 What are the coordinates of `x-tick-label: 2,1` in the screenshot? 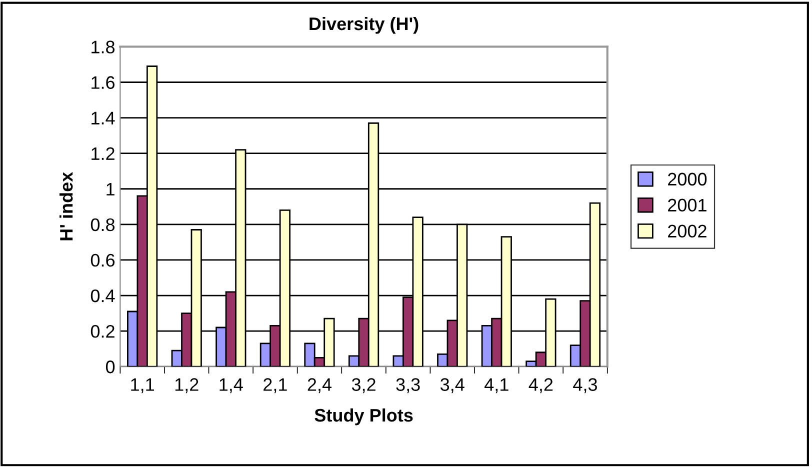 It's located at (275, 386).